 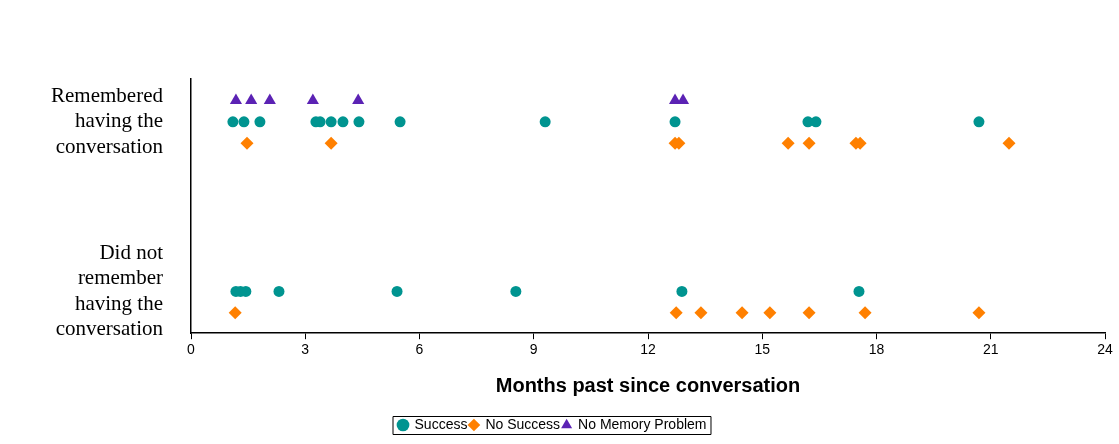 I want to click on x-tick-label: 6, so click(x=419, y=349).